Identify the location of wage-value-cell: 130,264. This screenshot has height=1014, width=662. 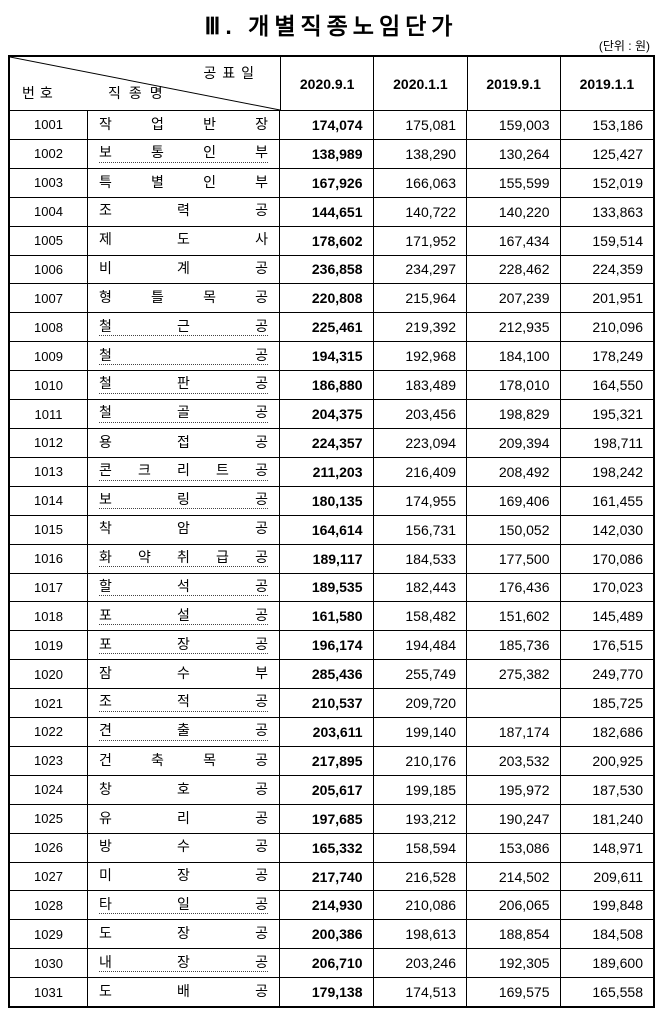
(514, 153).